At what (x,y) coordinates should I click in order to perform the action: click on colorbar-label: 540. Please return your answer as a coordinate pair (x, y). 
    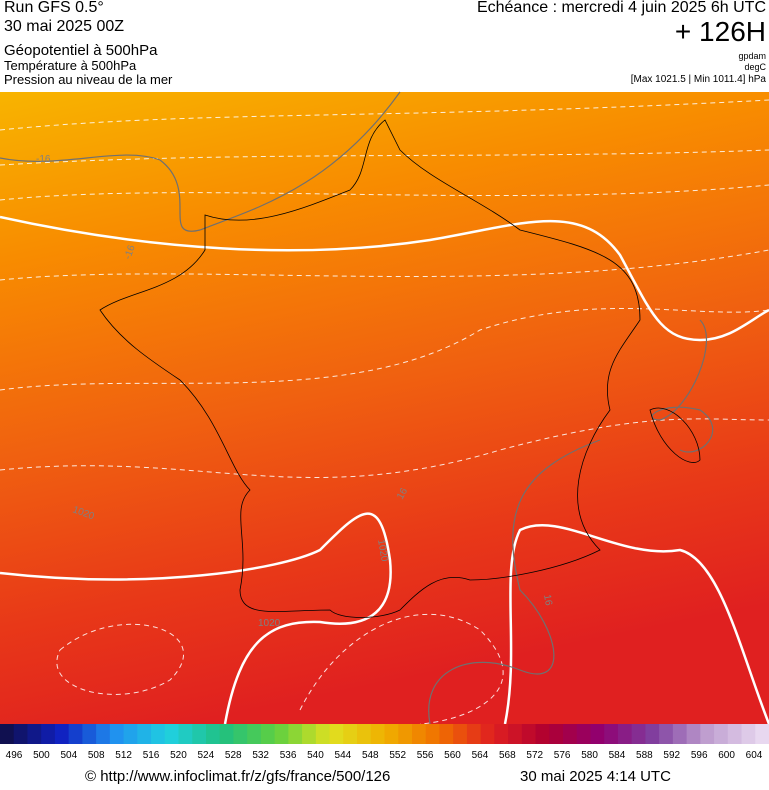
    Looking at the image, I should click on (315, 755).